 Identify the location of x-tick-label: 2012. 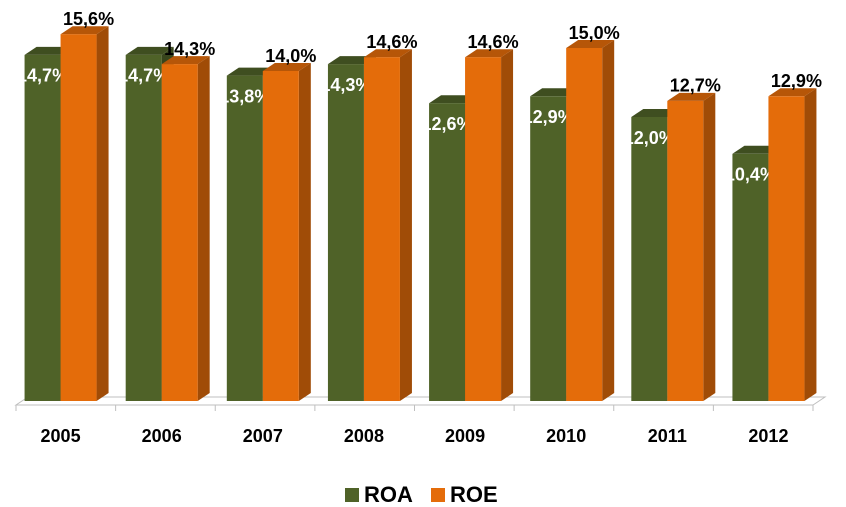
(768, 436).